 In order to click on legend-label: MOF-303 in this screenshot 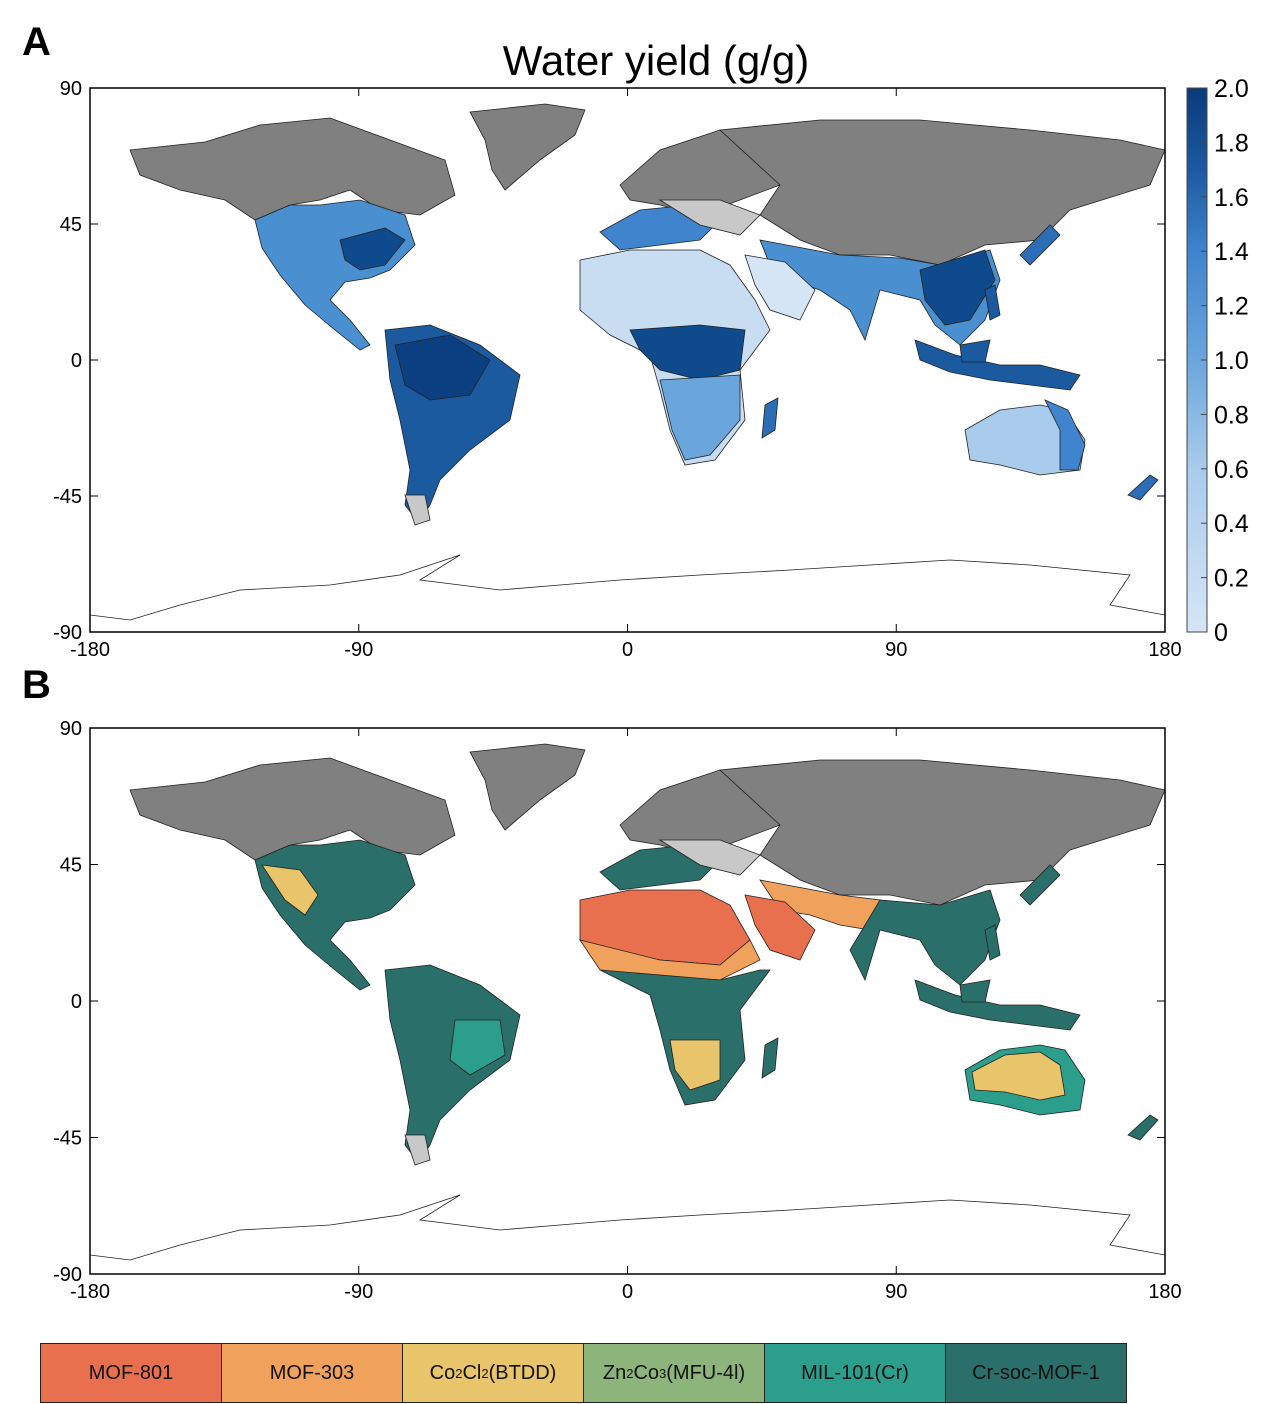, I will do `click(312, 1372)`.